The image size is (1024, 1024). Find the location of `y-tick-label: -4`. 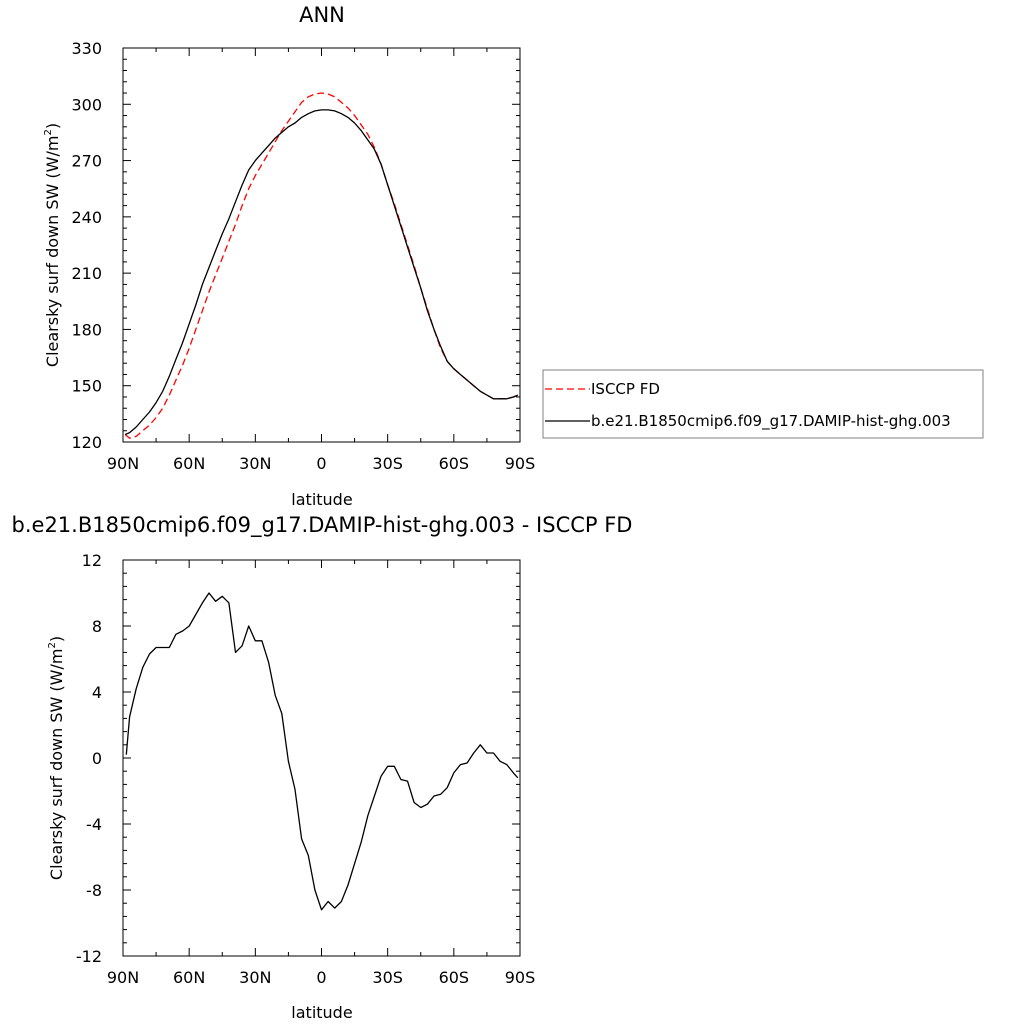

y-tick-label: -4 is located at coordinates (94, 824).